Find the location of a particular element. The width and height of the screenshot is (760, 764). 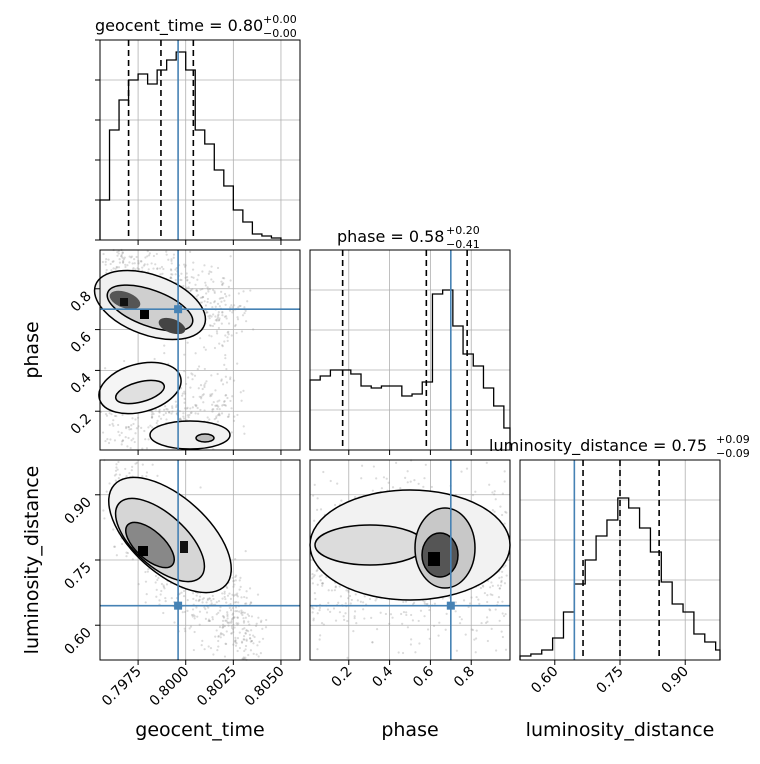

x-tick-label: 0.90 is located at coordinates (675, 680).